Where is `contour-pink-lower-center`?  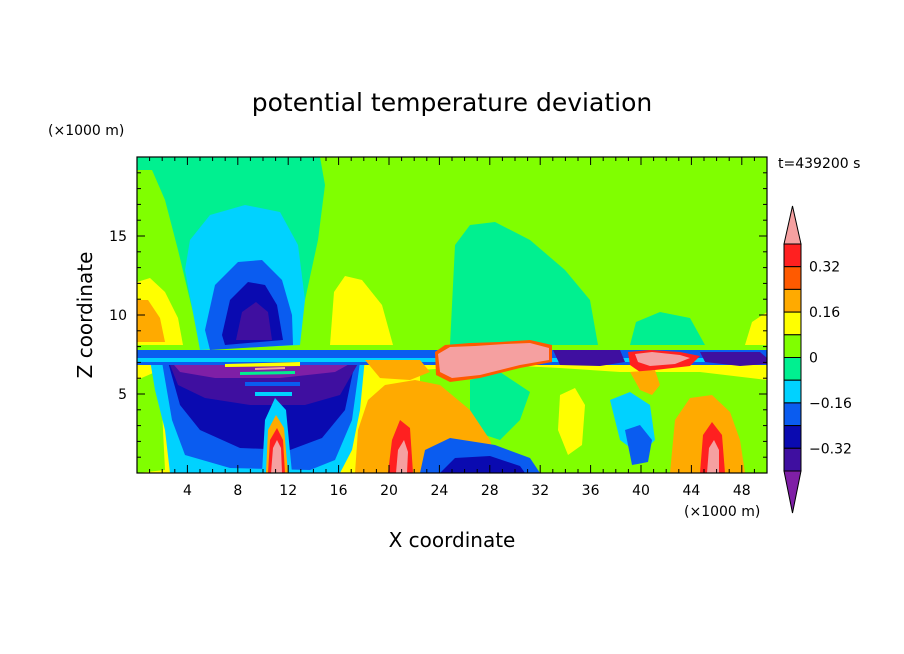 contour-pink-lower-center is located at coordinates (402, 456).